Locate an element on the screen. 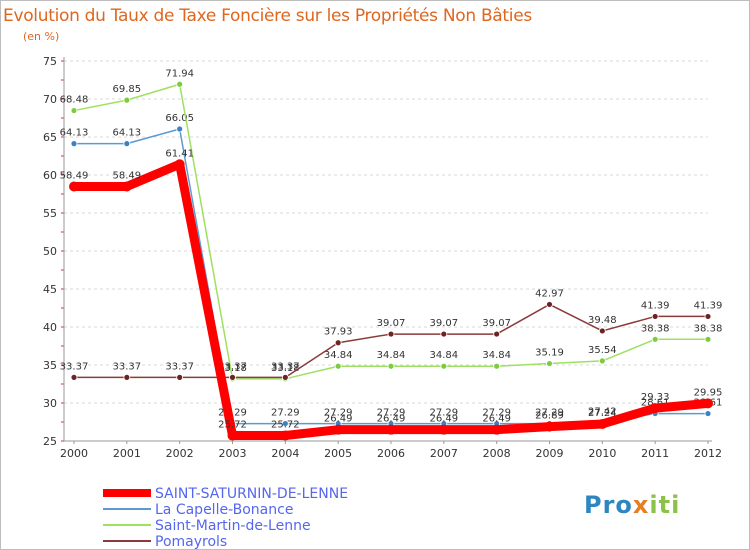 Image resolution: width=750 pixels, height=550 pixels. x-tick-label: 2006 is located at coordinates (391, 453).